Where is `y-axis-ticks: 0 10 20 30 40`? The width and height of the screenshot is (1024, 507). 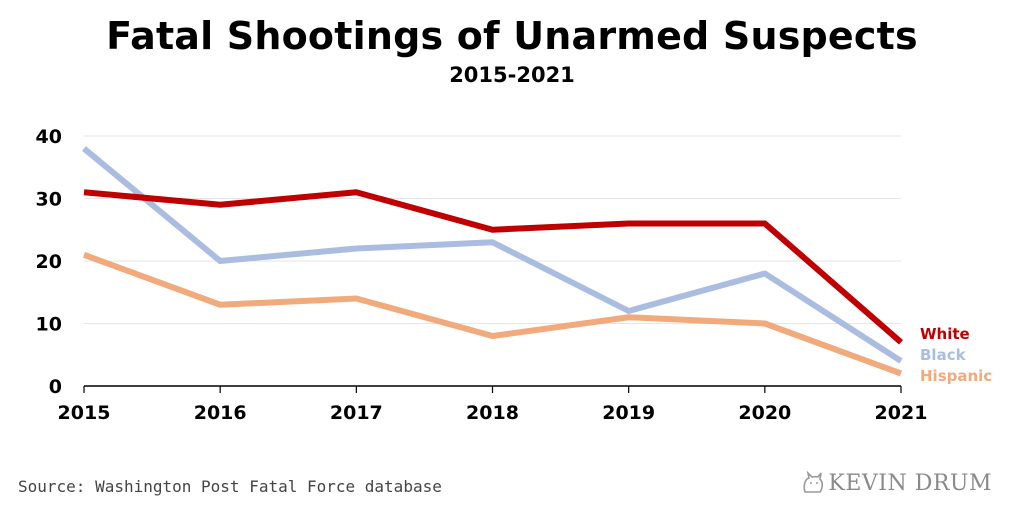 y-axis-ticks: 0 10 20 30 40 is located at coordinates (49, 262).